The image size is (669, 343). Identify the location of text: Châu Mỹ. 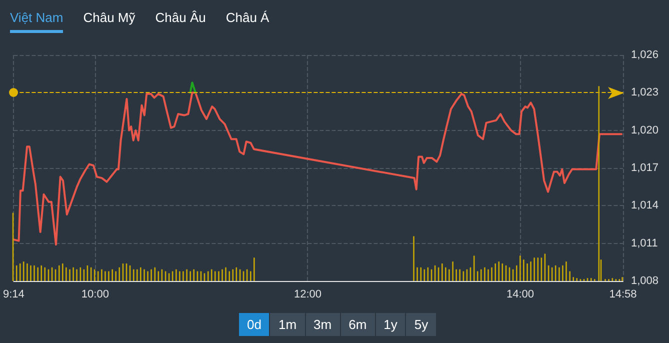
(109, 18).